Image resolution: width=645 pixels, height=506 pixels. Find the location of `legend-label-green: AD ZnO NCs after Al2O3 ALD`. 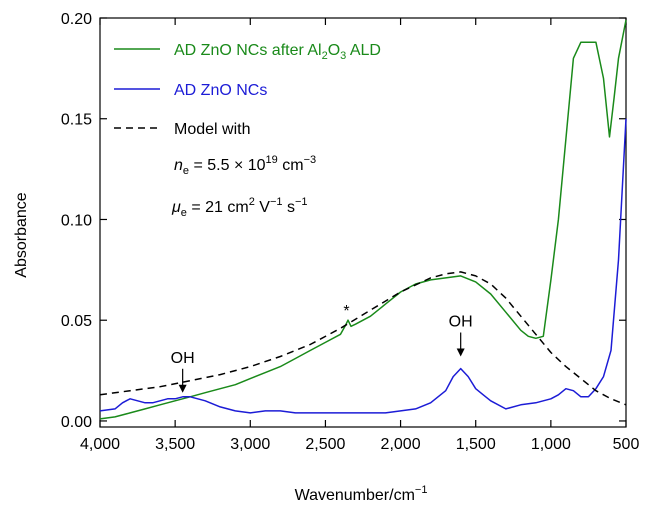

legend-label-green: AD ZnO NCs after Al2O3 ALD is located at coordinates (277, 52).